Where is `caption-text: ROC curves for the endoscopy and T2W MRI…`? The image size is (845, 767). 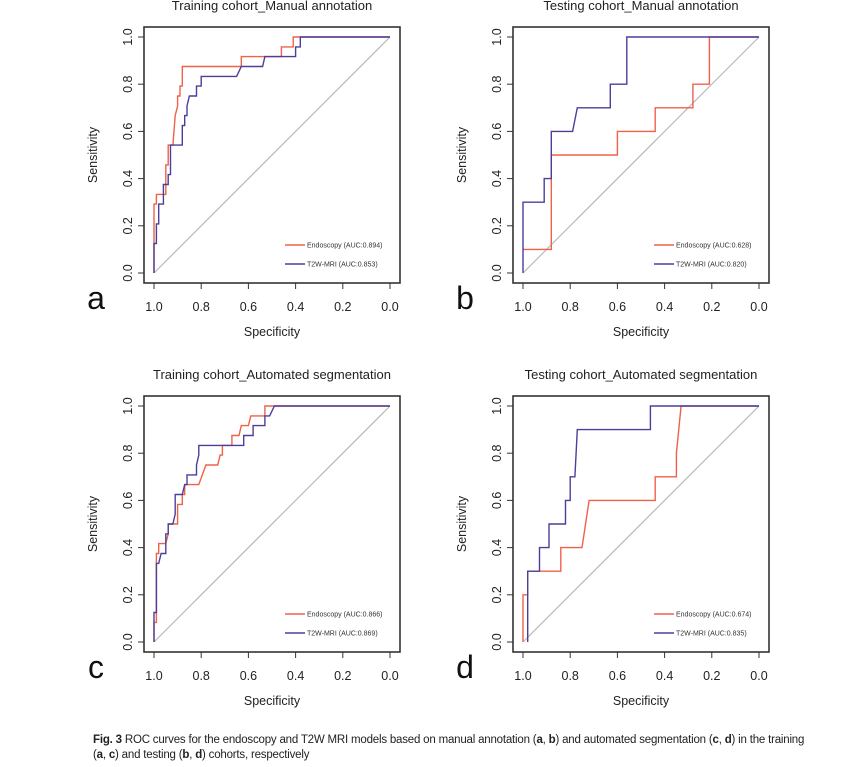 caption-text: ROC curves for the endoscopy and T2W MRI… is located at coordinates (329, 740).